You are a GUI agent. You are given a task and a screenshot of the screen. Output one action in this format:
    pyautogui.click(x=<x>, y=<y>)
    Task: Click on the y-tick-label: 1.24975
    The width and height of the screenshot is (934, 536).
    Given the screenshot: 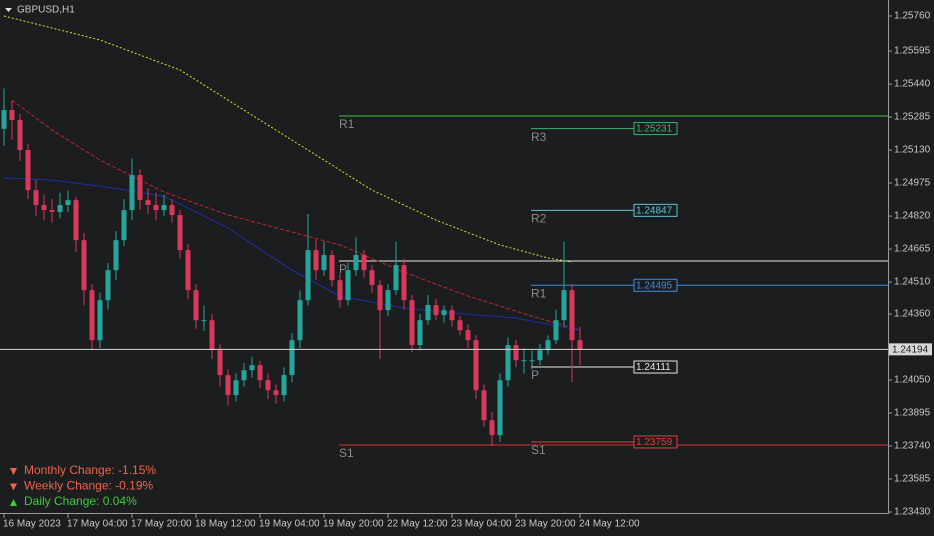 What is the action you would take?
    pyautogui.click(x=912, y=183)
    